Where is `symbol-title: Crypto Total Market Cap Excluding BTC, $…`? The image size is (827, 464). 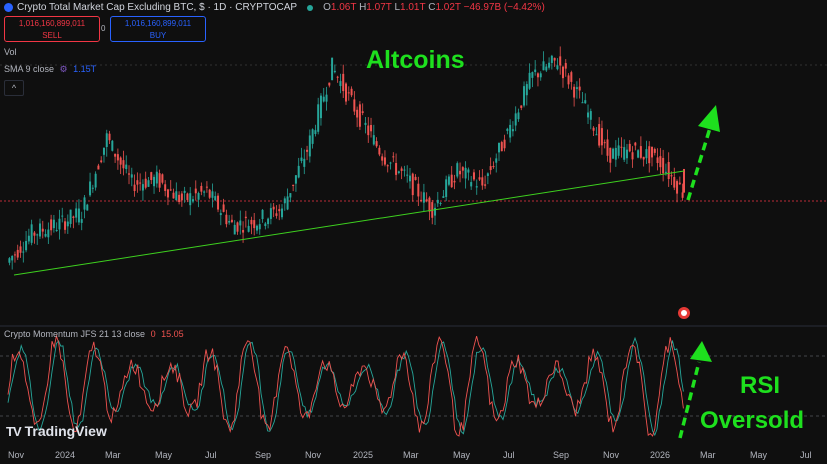
symbol-title: Crypto Total Market Cap Excluding BTC, $… is located at coordinates (157, 7).